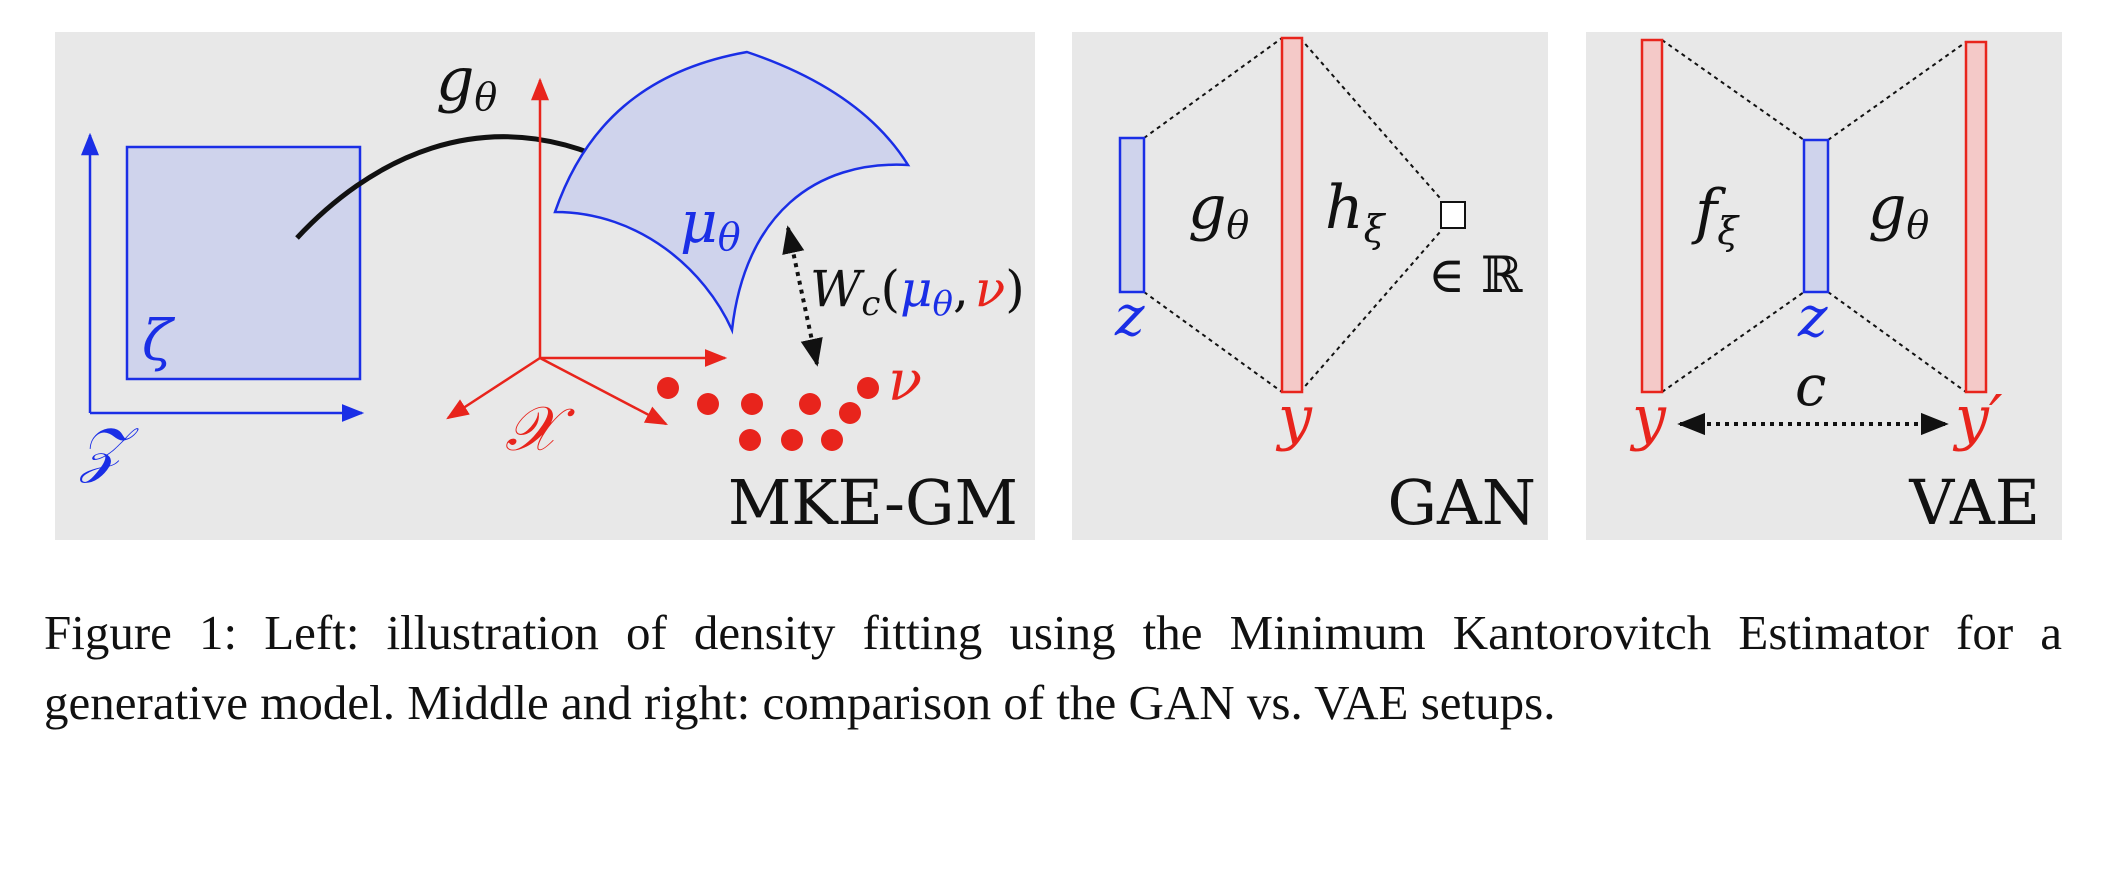  I want to click on panel-label-vae: VAE, so click(1974, 502).